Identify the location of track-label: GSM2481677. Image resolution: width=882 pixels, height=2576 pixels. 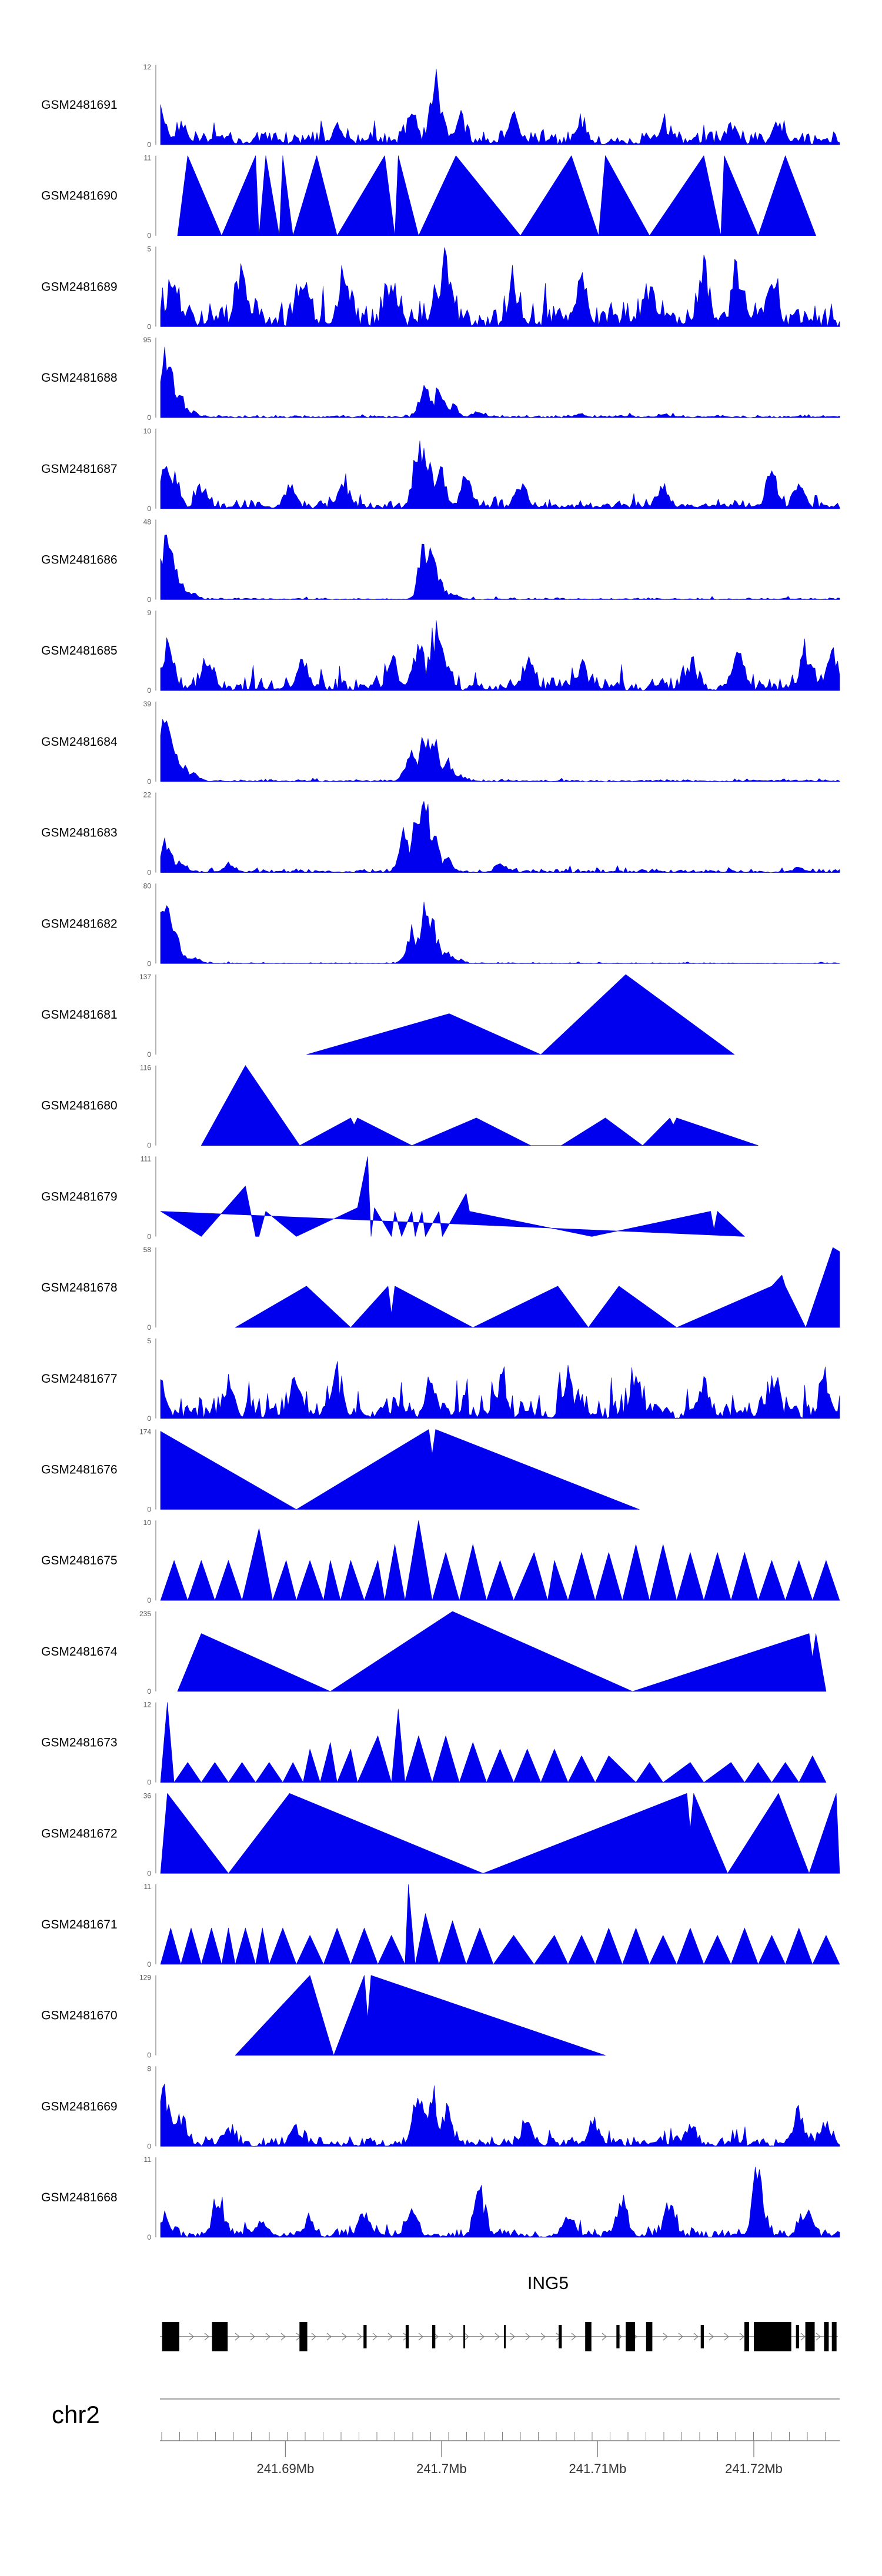
(79, 1379).